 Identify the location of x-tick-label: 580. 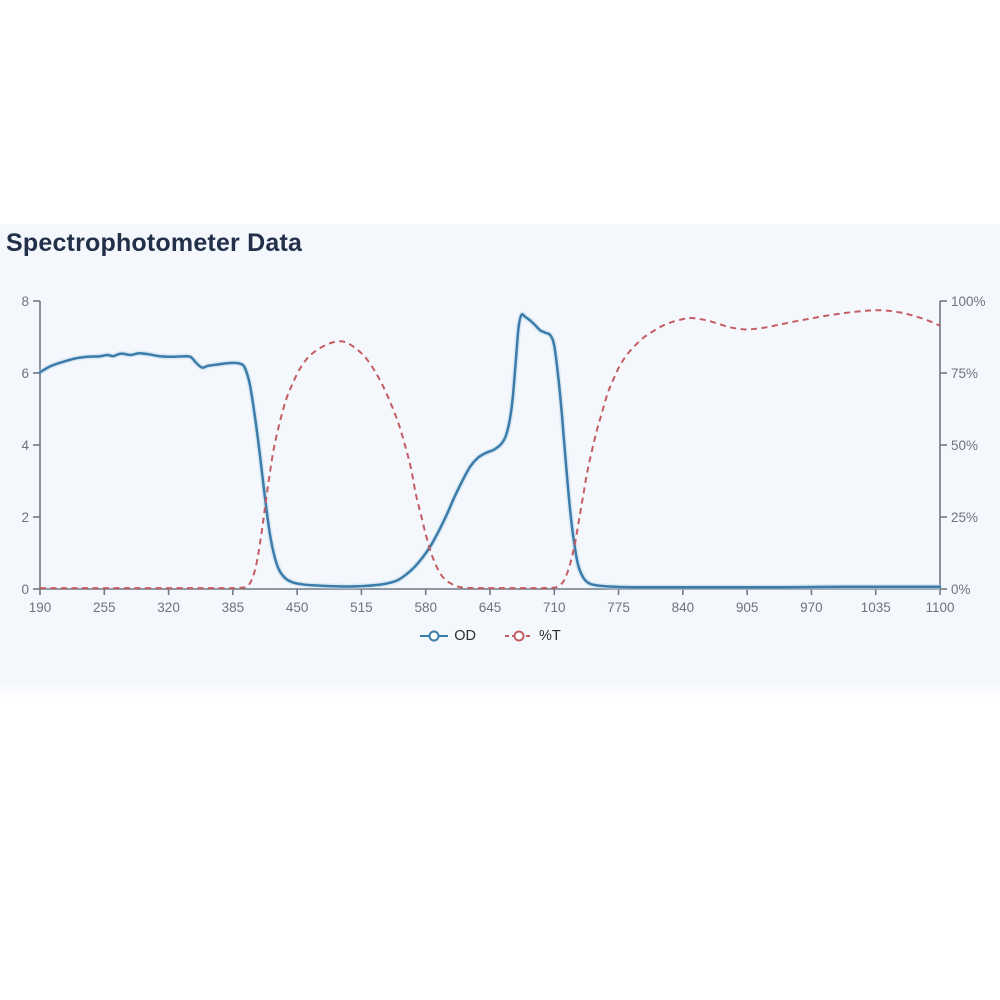
(425, 607).